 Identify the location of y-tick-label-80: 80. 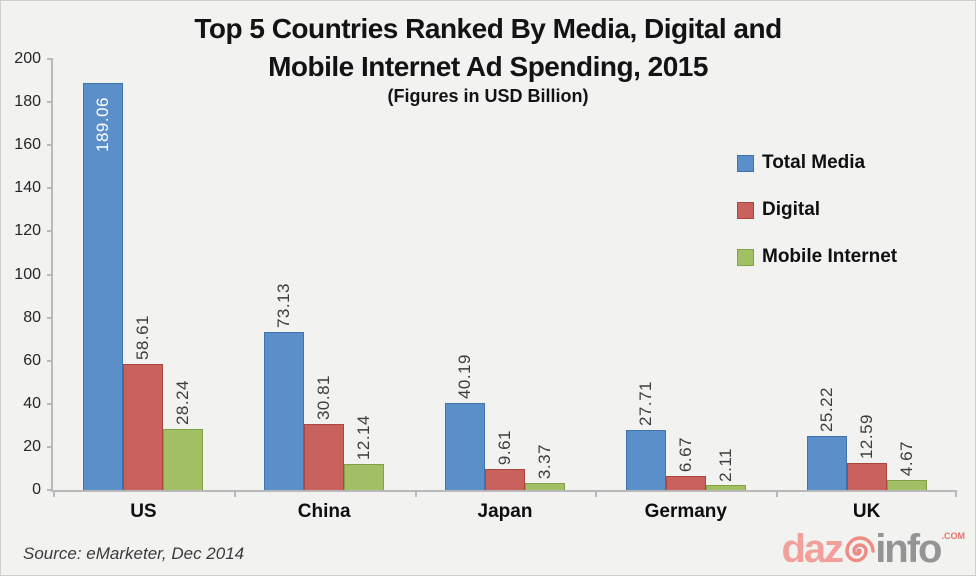
(32, 317).